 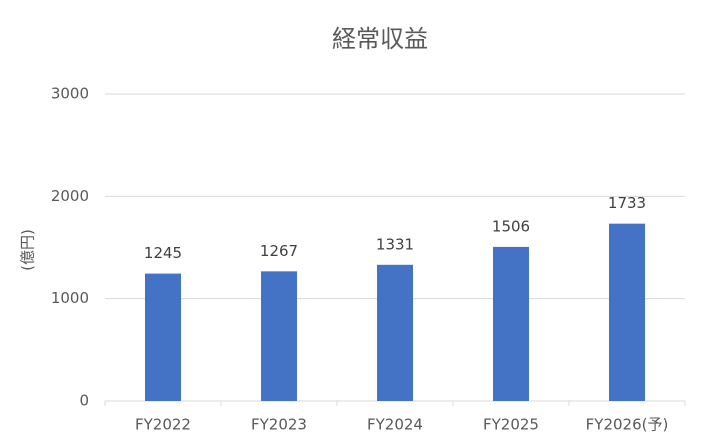 I want to click on x-tick-label: FY2022, so click(x=163, y=425).